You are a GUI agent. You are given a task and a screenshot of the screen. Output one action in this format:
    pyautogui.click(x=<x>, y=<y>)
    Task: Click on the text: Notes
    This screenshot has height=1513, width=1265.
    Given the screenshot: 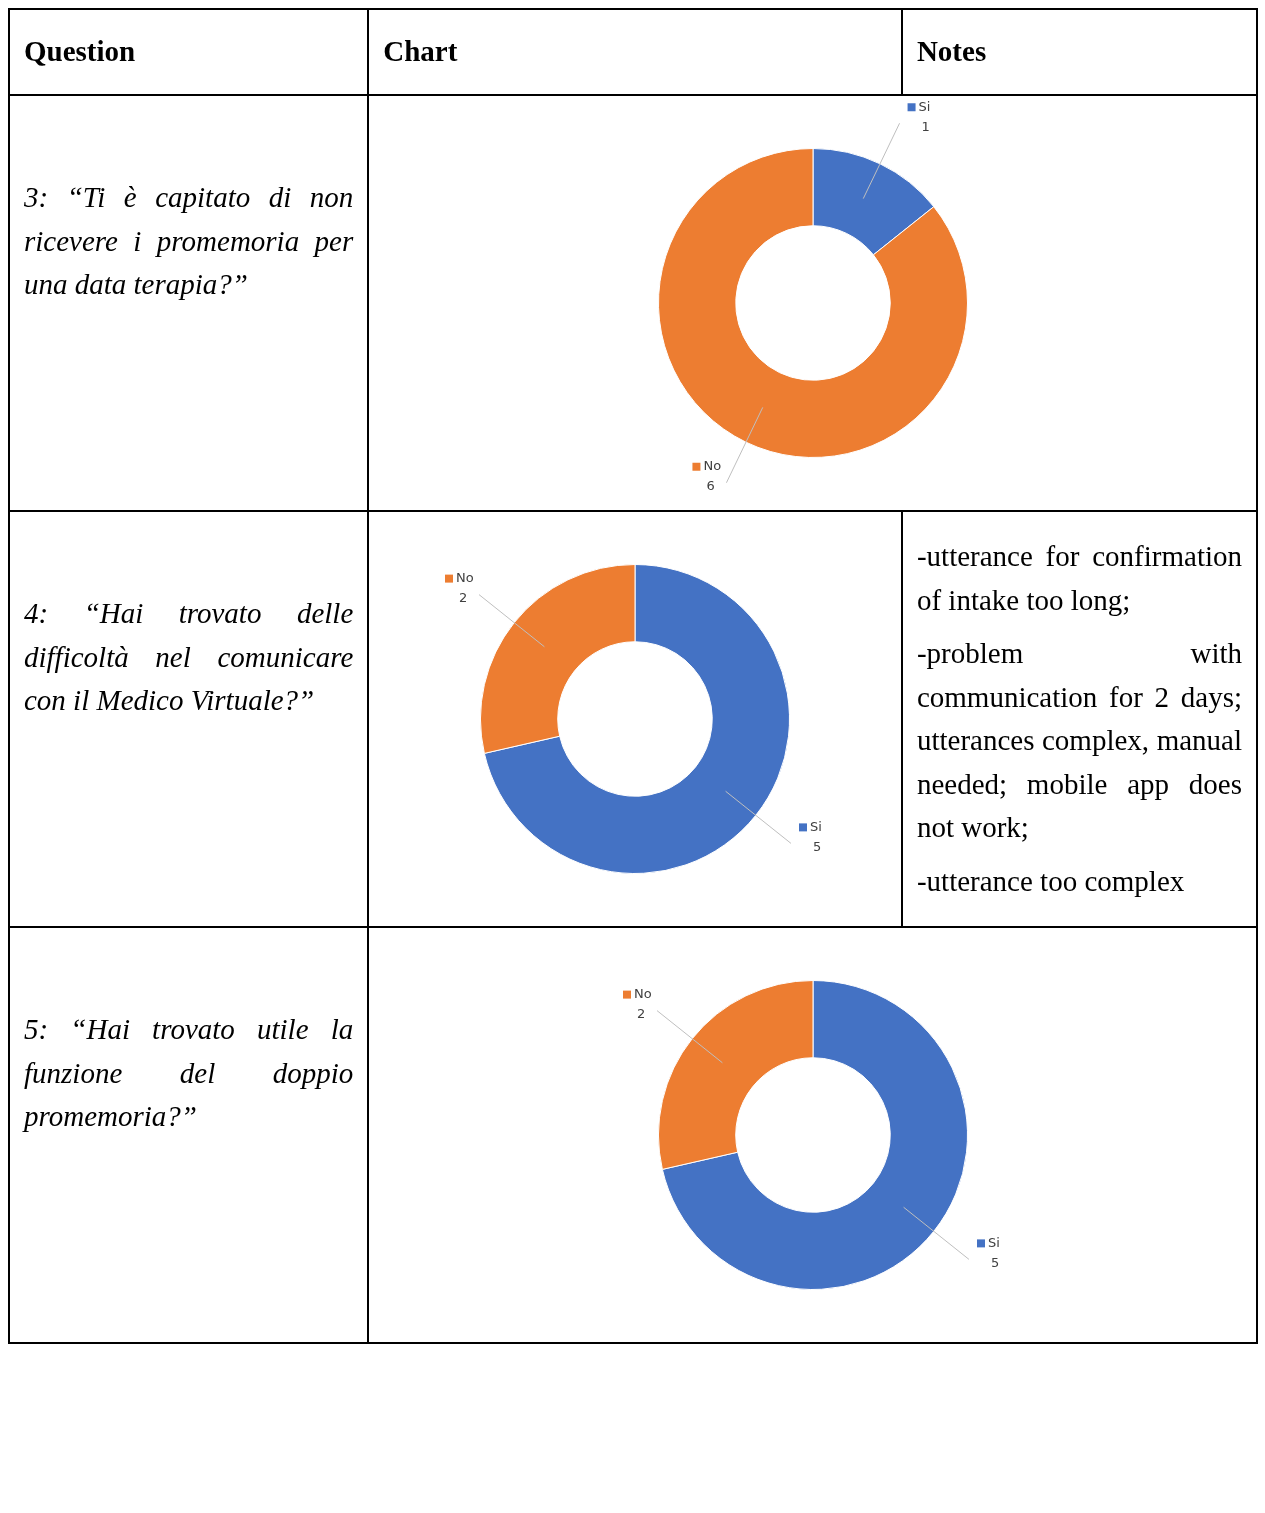 What is the action you would take?
    pyautogui.click(x=1079, y=52)
    